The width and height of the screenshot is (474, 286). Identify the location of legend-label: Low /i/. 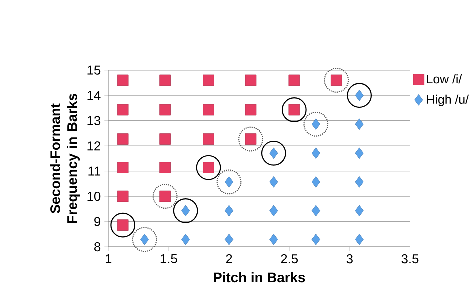
(444, 79).